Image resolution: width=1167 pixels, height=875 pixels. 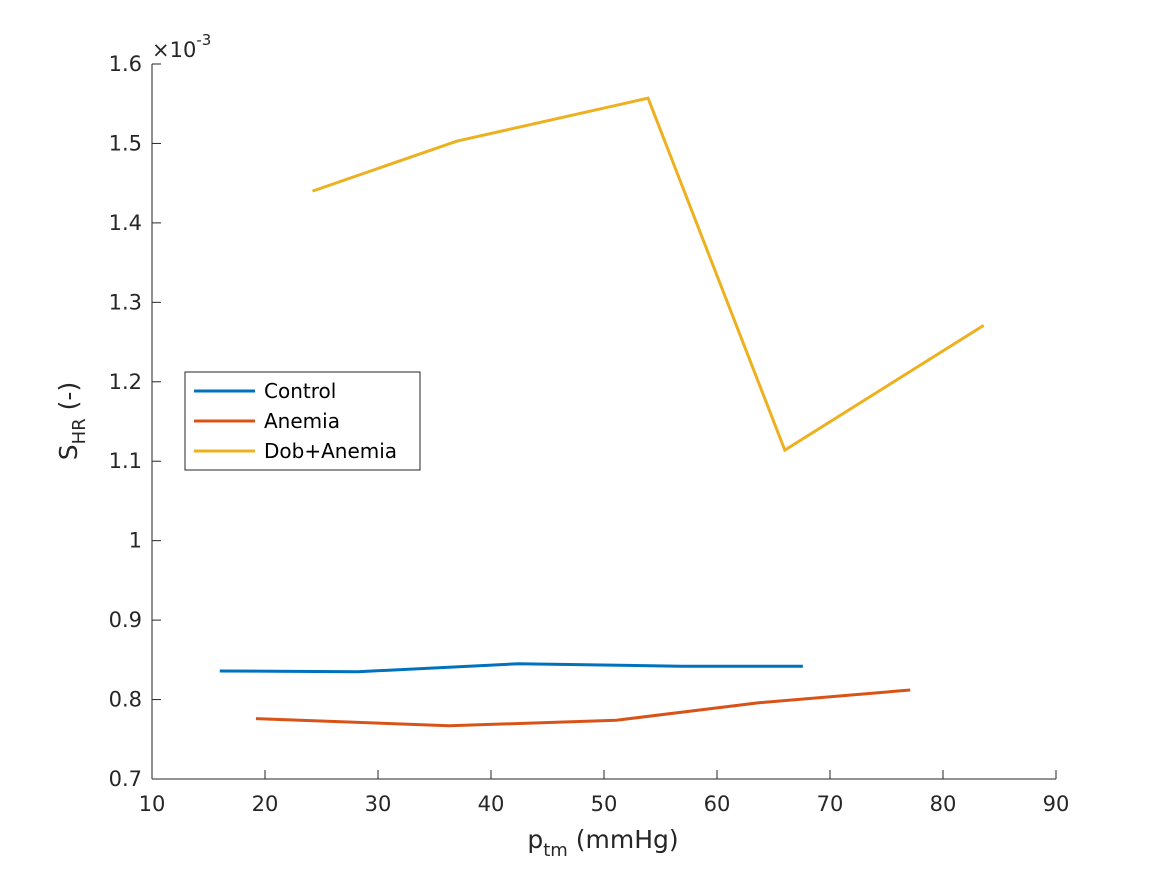 What do you see at coordinates (717, 804) in the screenshot?
I see `x-tick-label: 60` at bounding box center [717, 804].